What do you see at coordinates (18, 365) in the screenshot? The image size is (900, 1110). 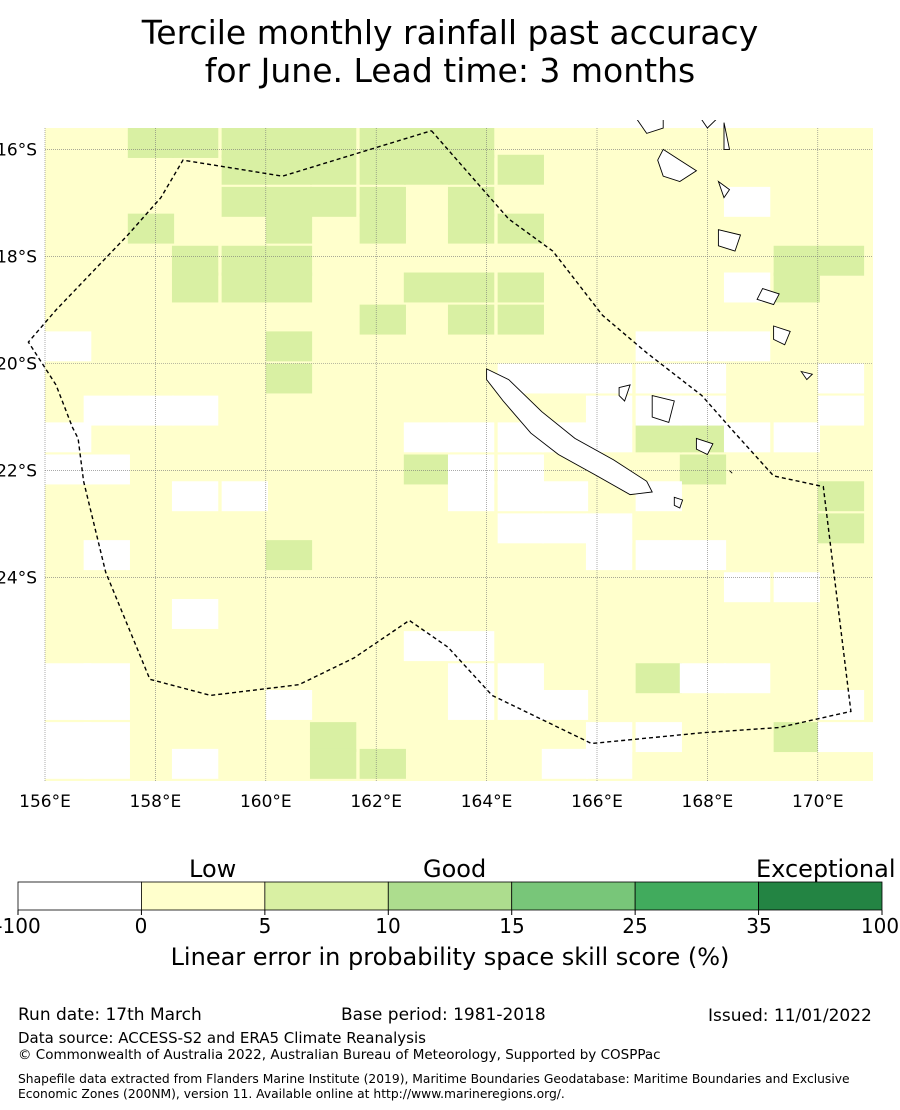 I see `lat-tick-label: 20°S` at bounding box center [18, 365].